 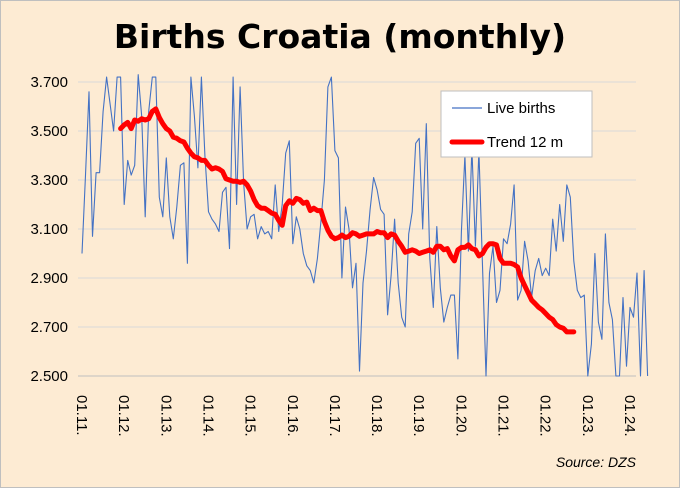 I want to click on y-tick-label: 2.500, so click(x=49, y=376).